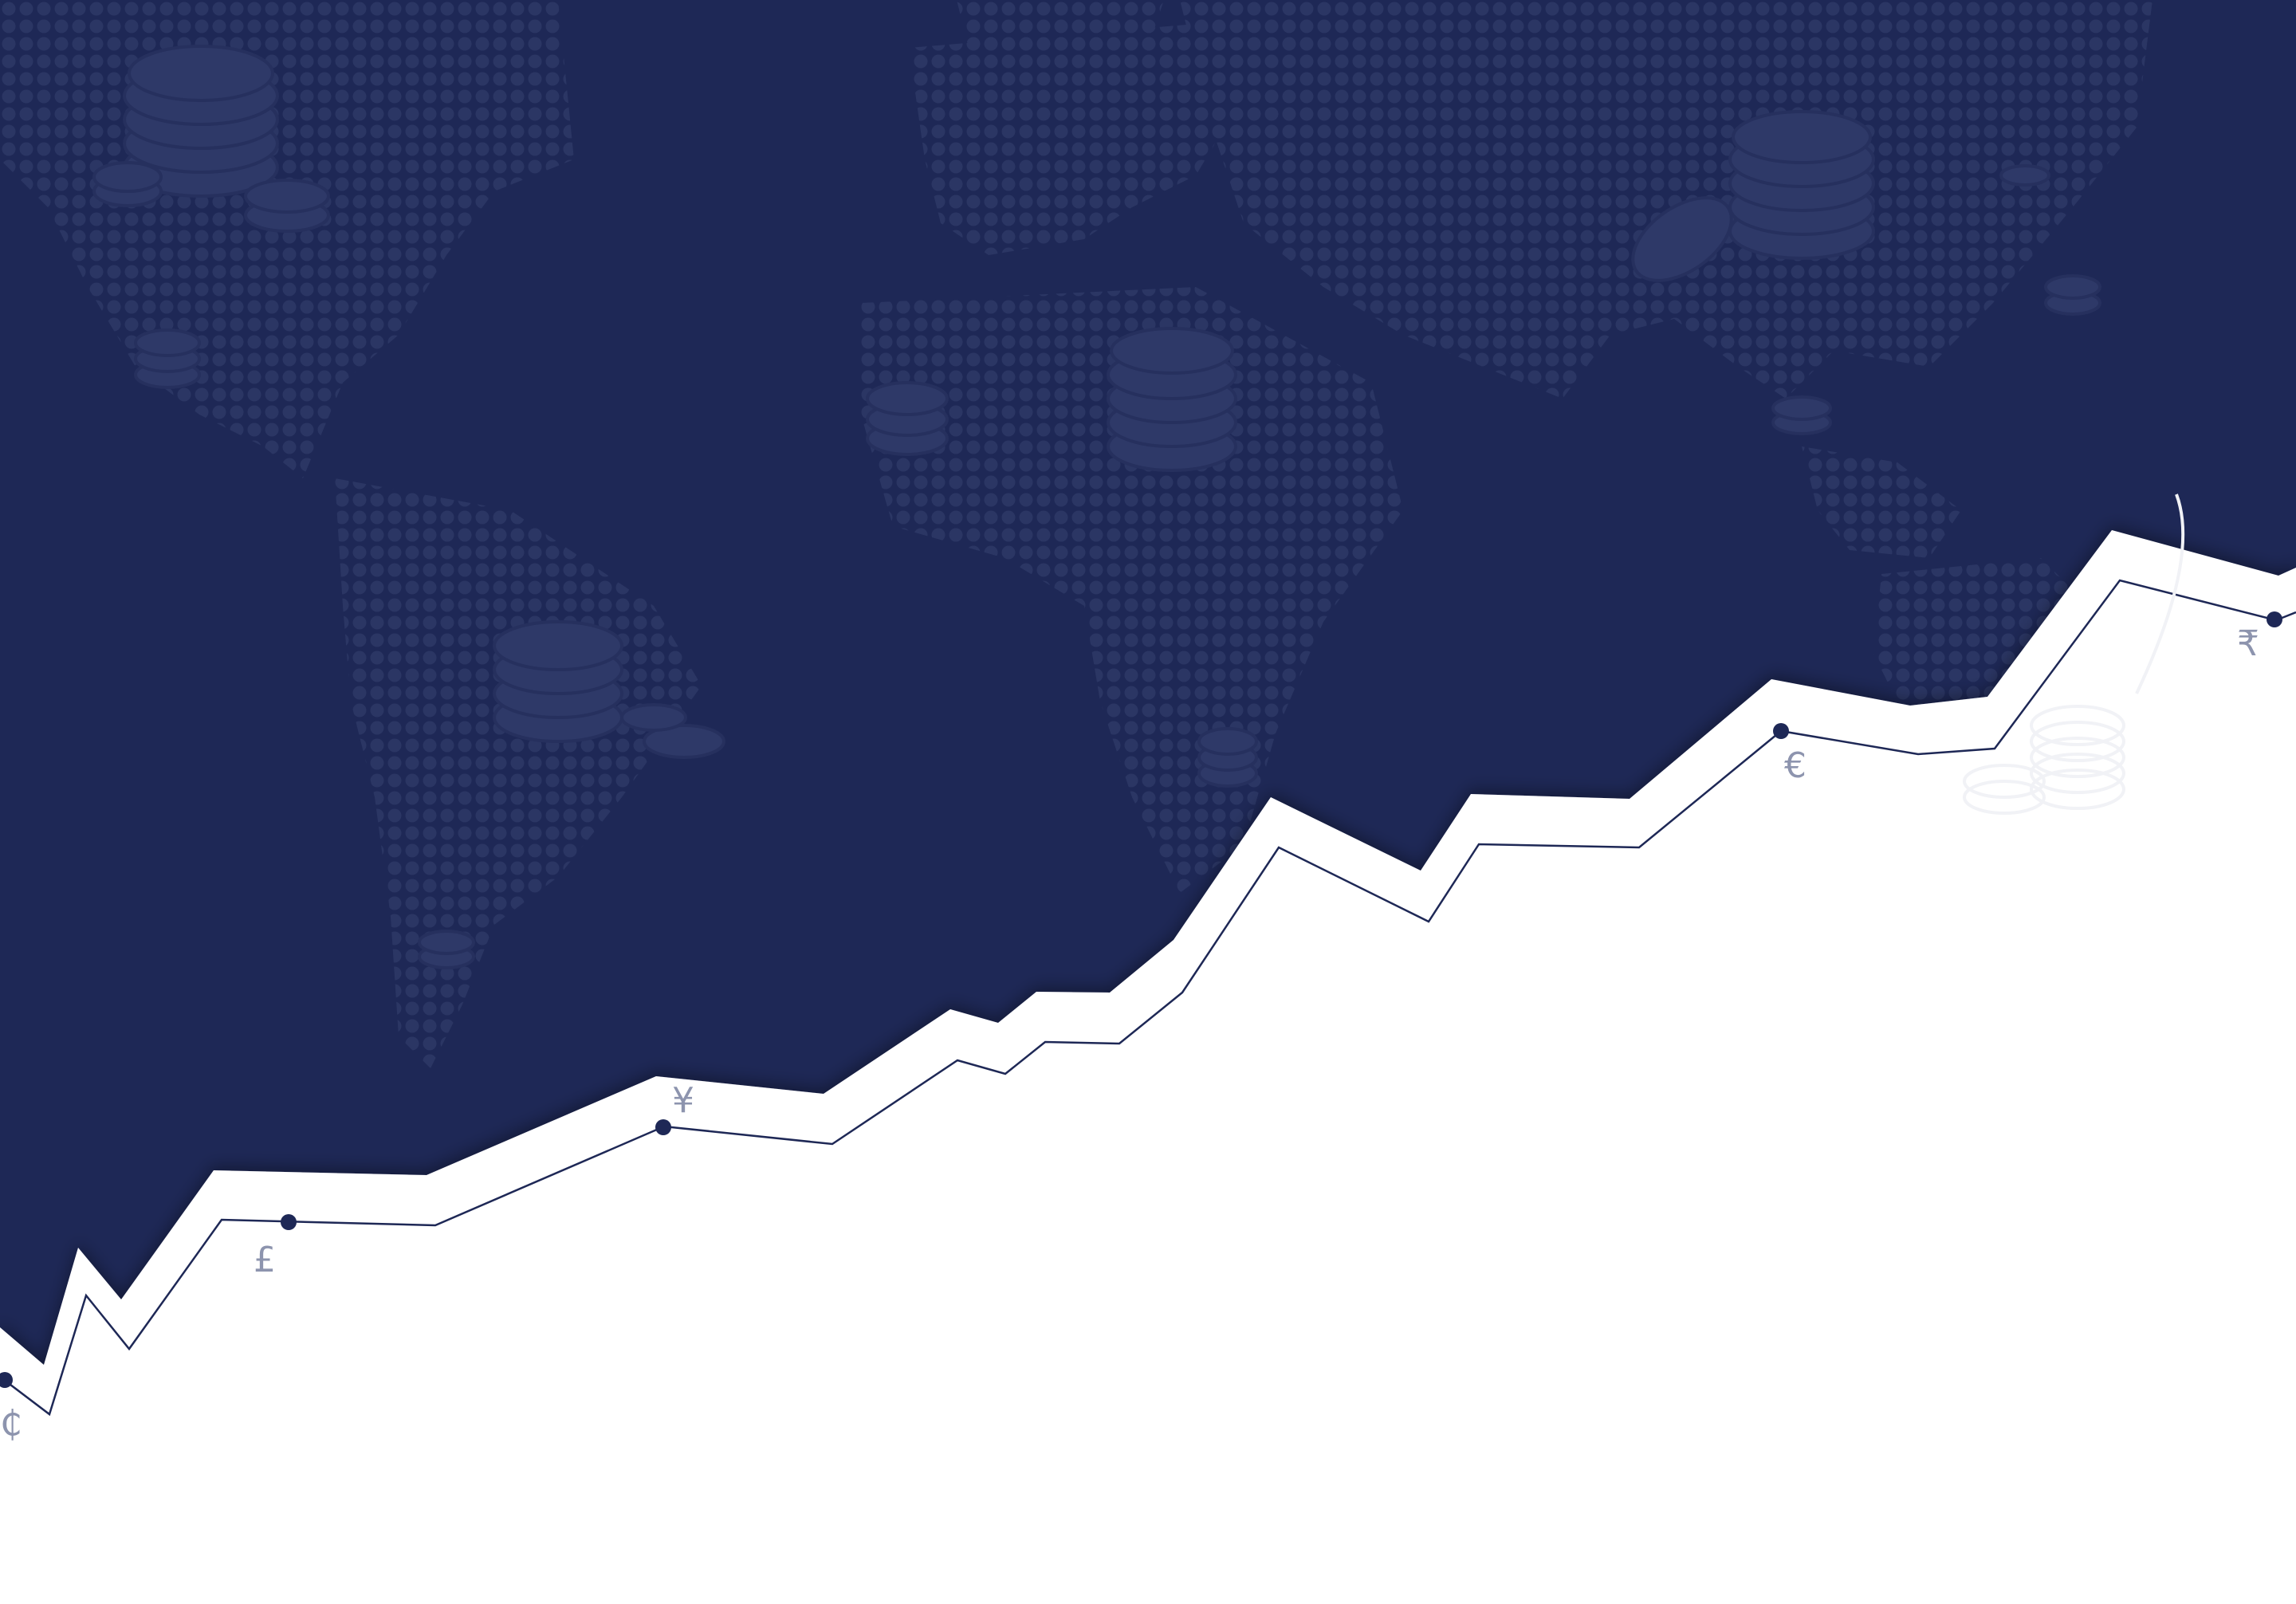  I want to click on data-point-yen, so click(663, 1127).